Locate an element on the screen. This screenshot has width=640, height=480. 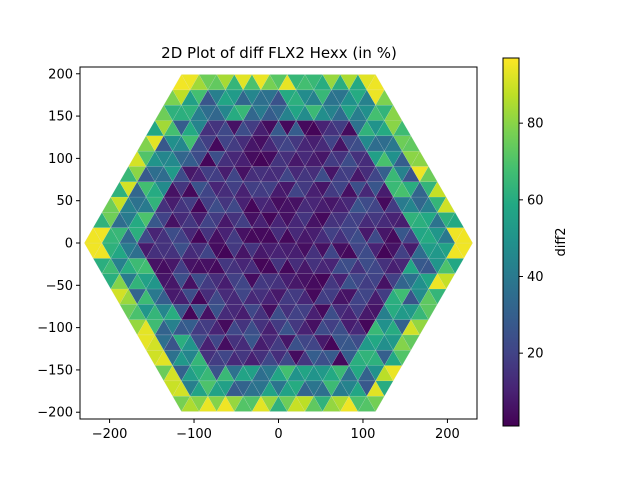
y-axis-ticks: −200 −150 −100 −50 0 50 100 150 200 is located at coordinates (58, 244).